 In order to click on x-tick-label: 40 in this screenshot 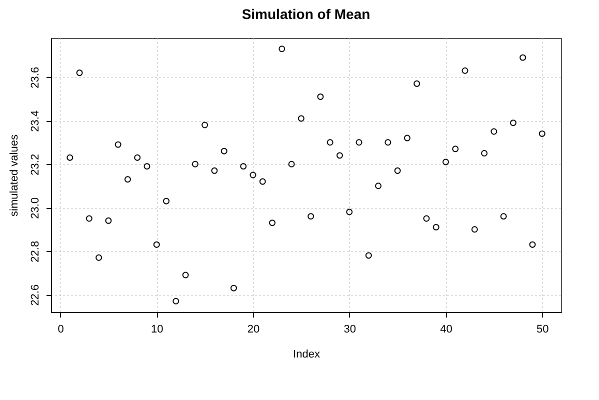, I will do `click(446, 330)`.